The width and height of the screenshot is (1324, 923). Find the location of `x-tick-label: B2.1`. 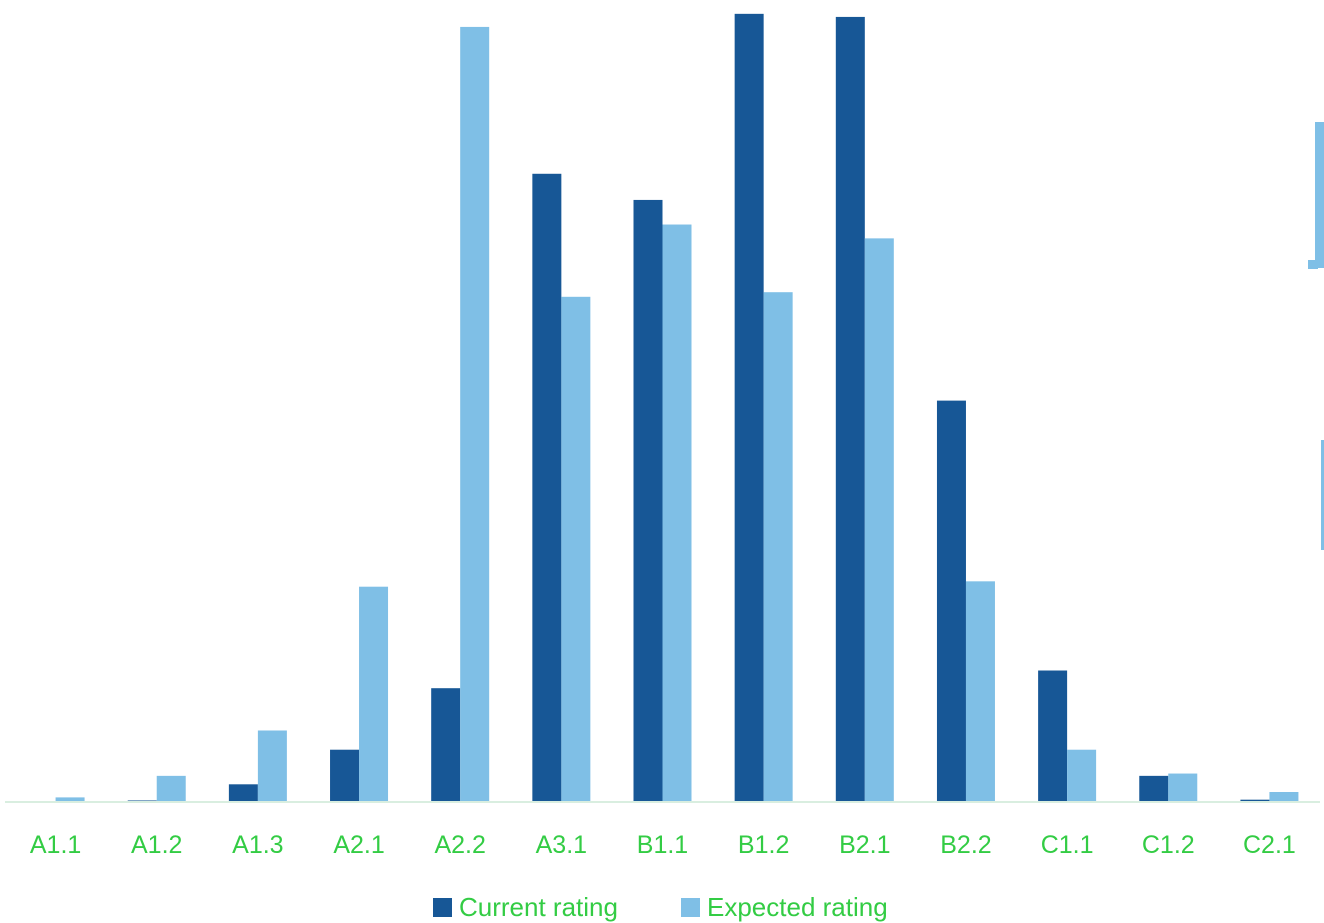

x-tick-label: B2.1 is located at coordinates (864, 845).